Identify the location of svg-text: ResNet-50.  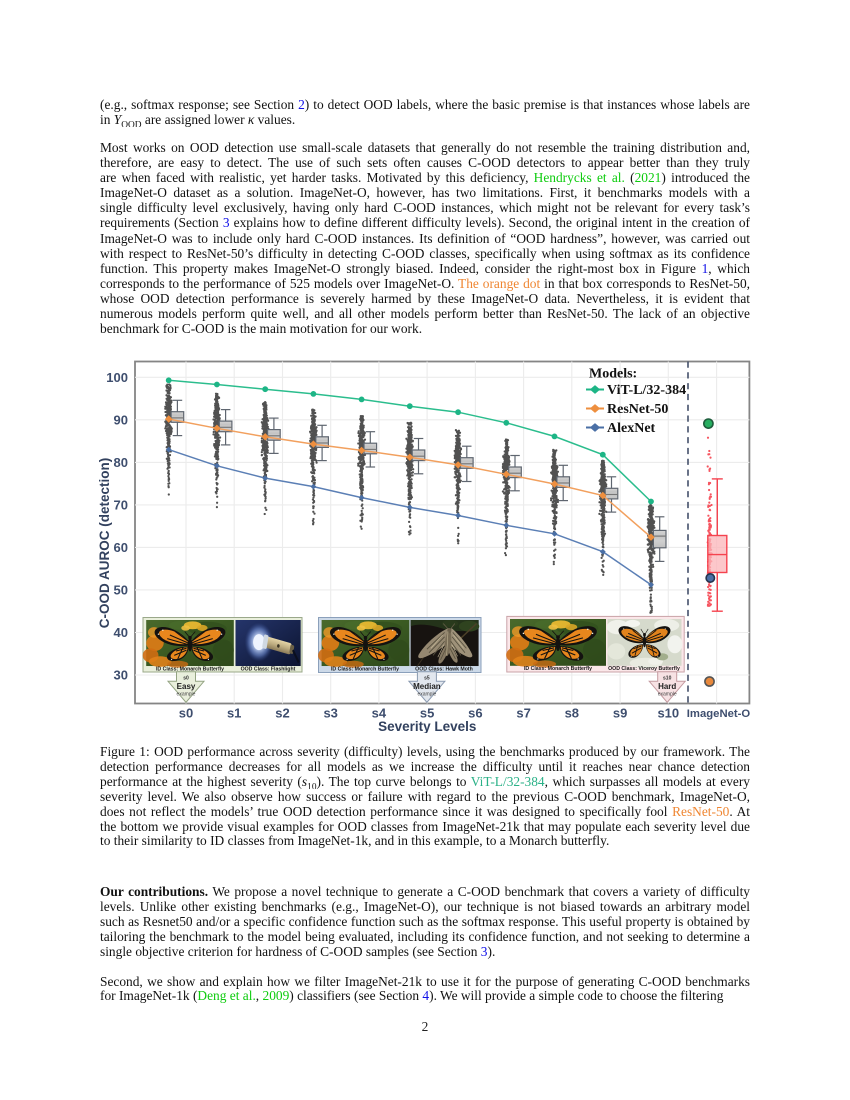
(637, 409).